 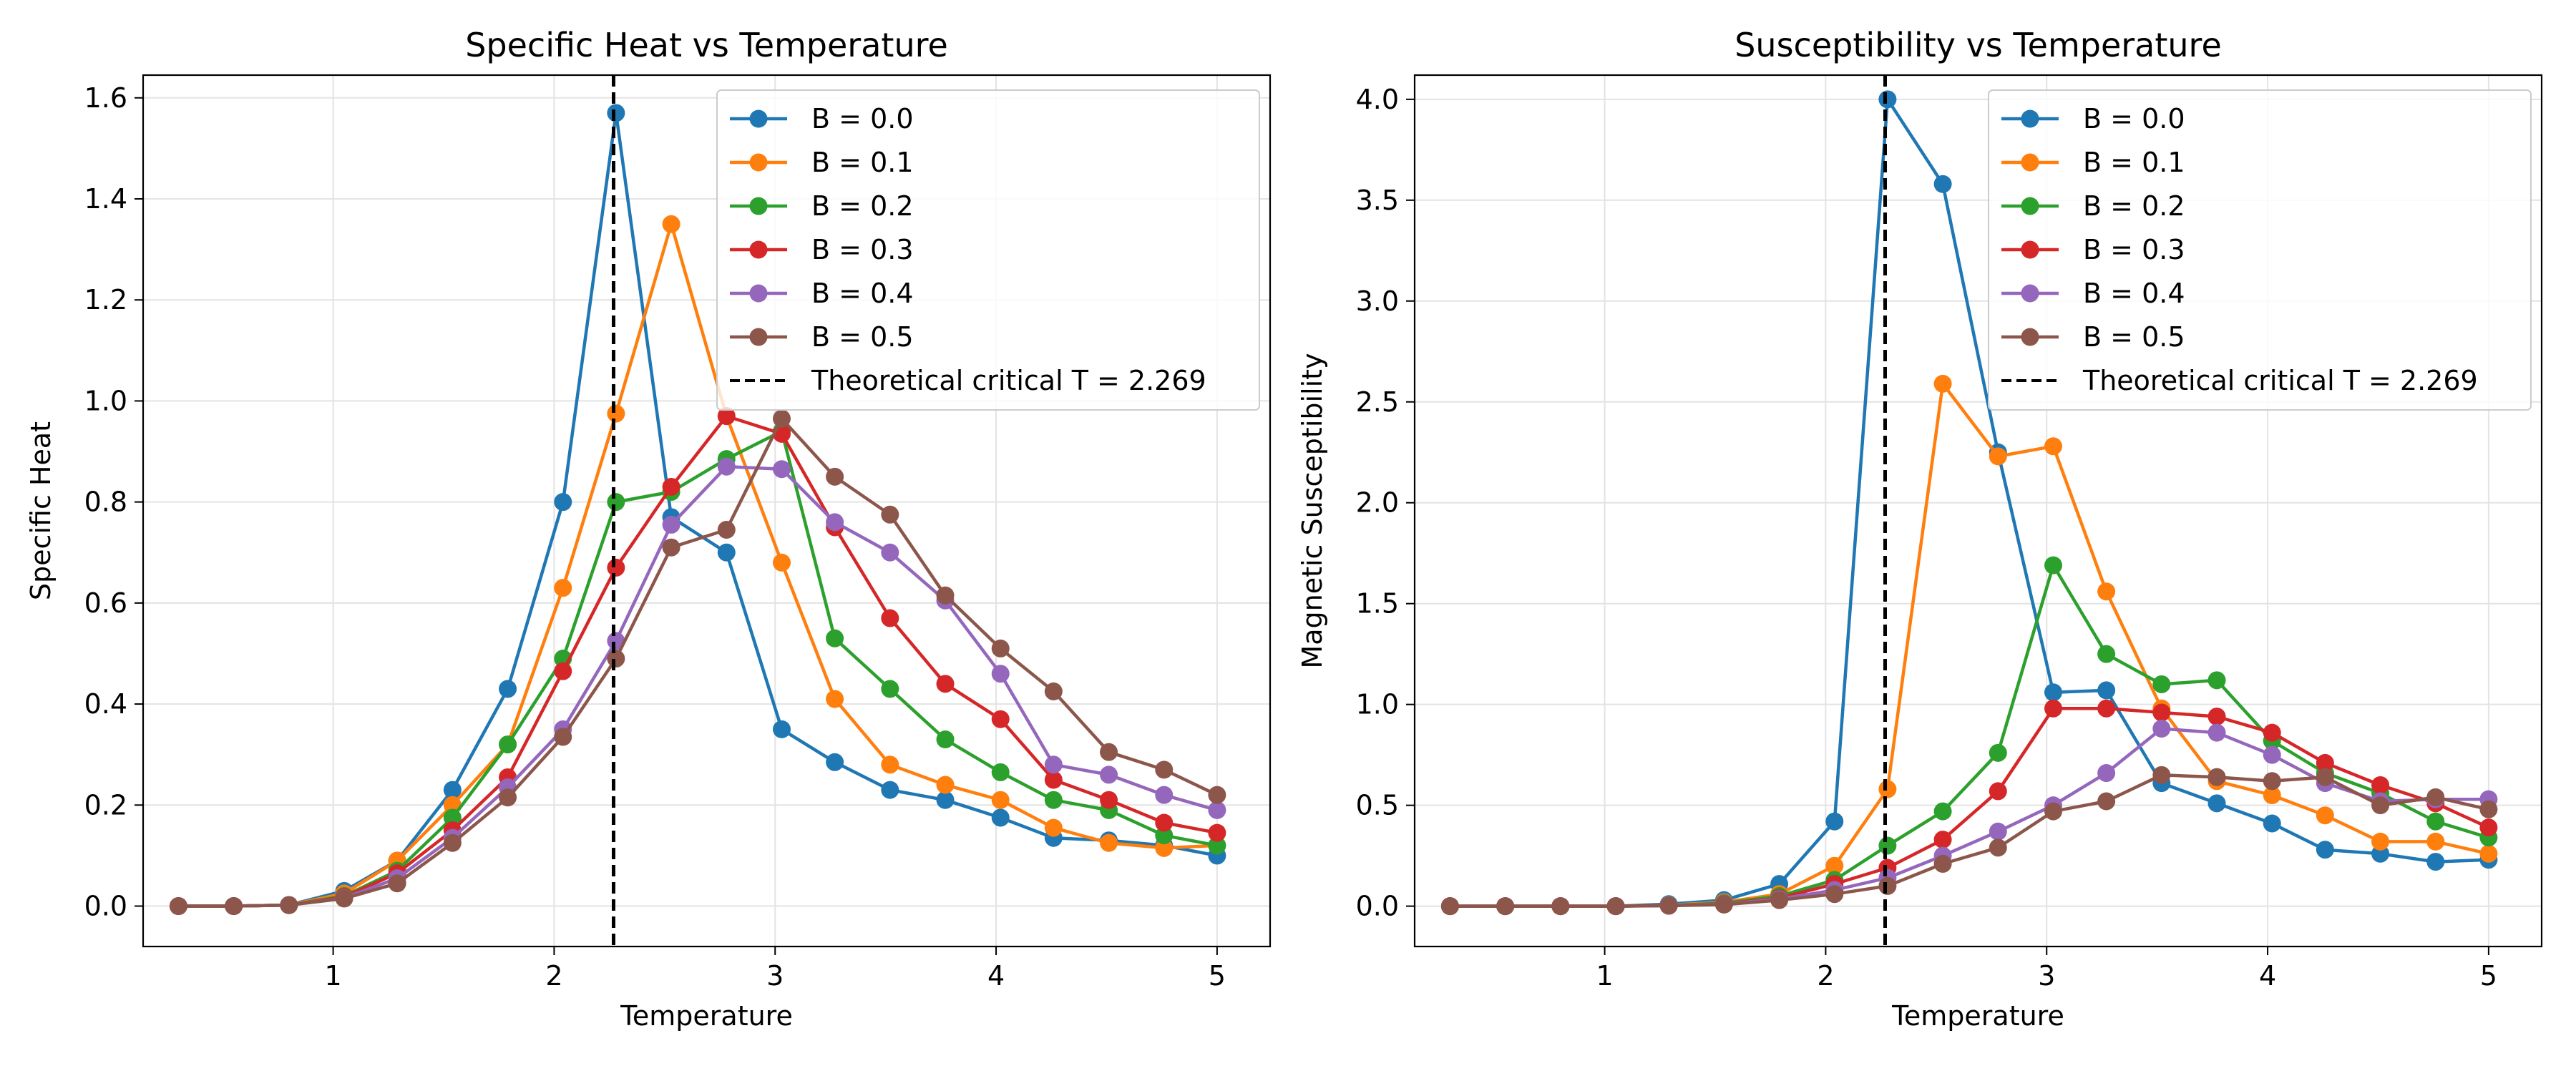 What do you see at coordinates (113, 502) in the screenshot?
I see `y-ticks-specific-heat: 0.0 0.2 0.4 0.6 0.8 1.0 1.2 1.4 1.6` at bounding box center [113, 502].